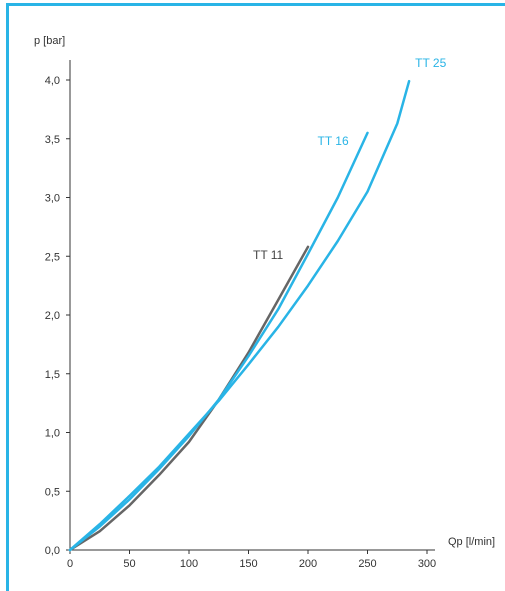 This screenshot has height=591, width=505. I want to click on y-tick-label: 1,0, so click(52, 434).